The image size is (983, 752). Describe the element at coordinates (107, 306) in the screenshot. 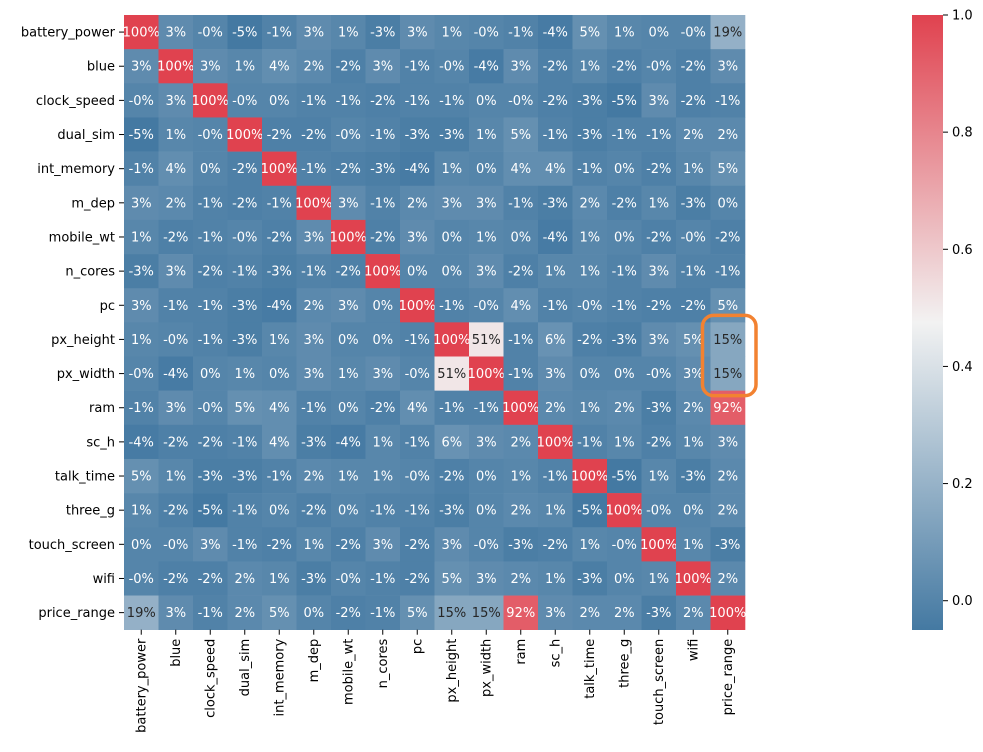

I see `y-tick-label: pc` at that location.